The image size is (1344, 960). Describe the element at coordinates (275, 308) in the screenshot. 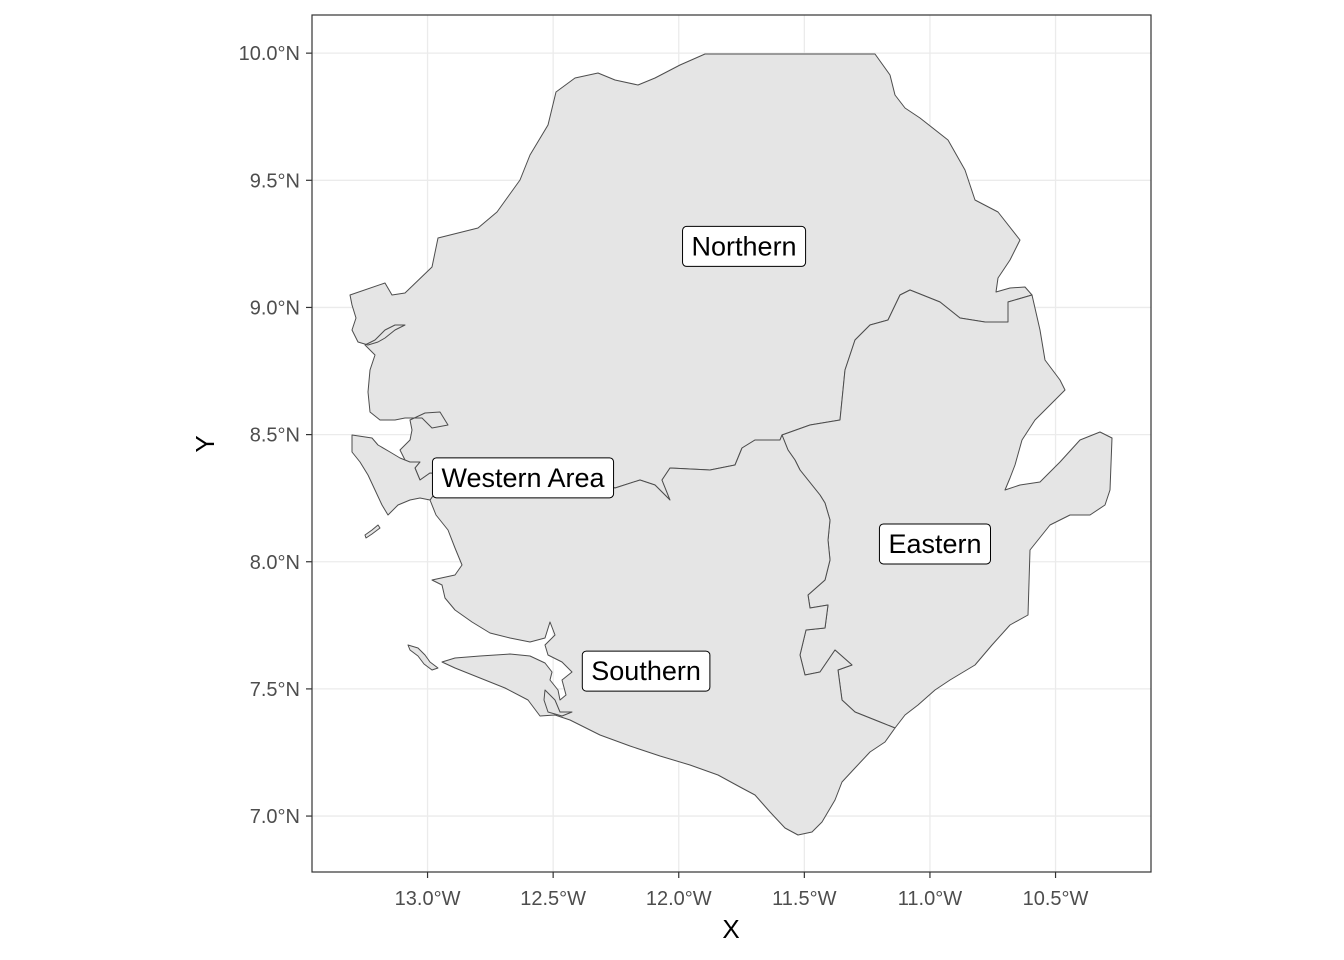

I see `y-tick-label: 9.0°N` at that location.